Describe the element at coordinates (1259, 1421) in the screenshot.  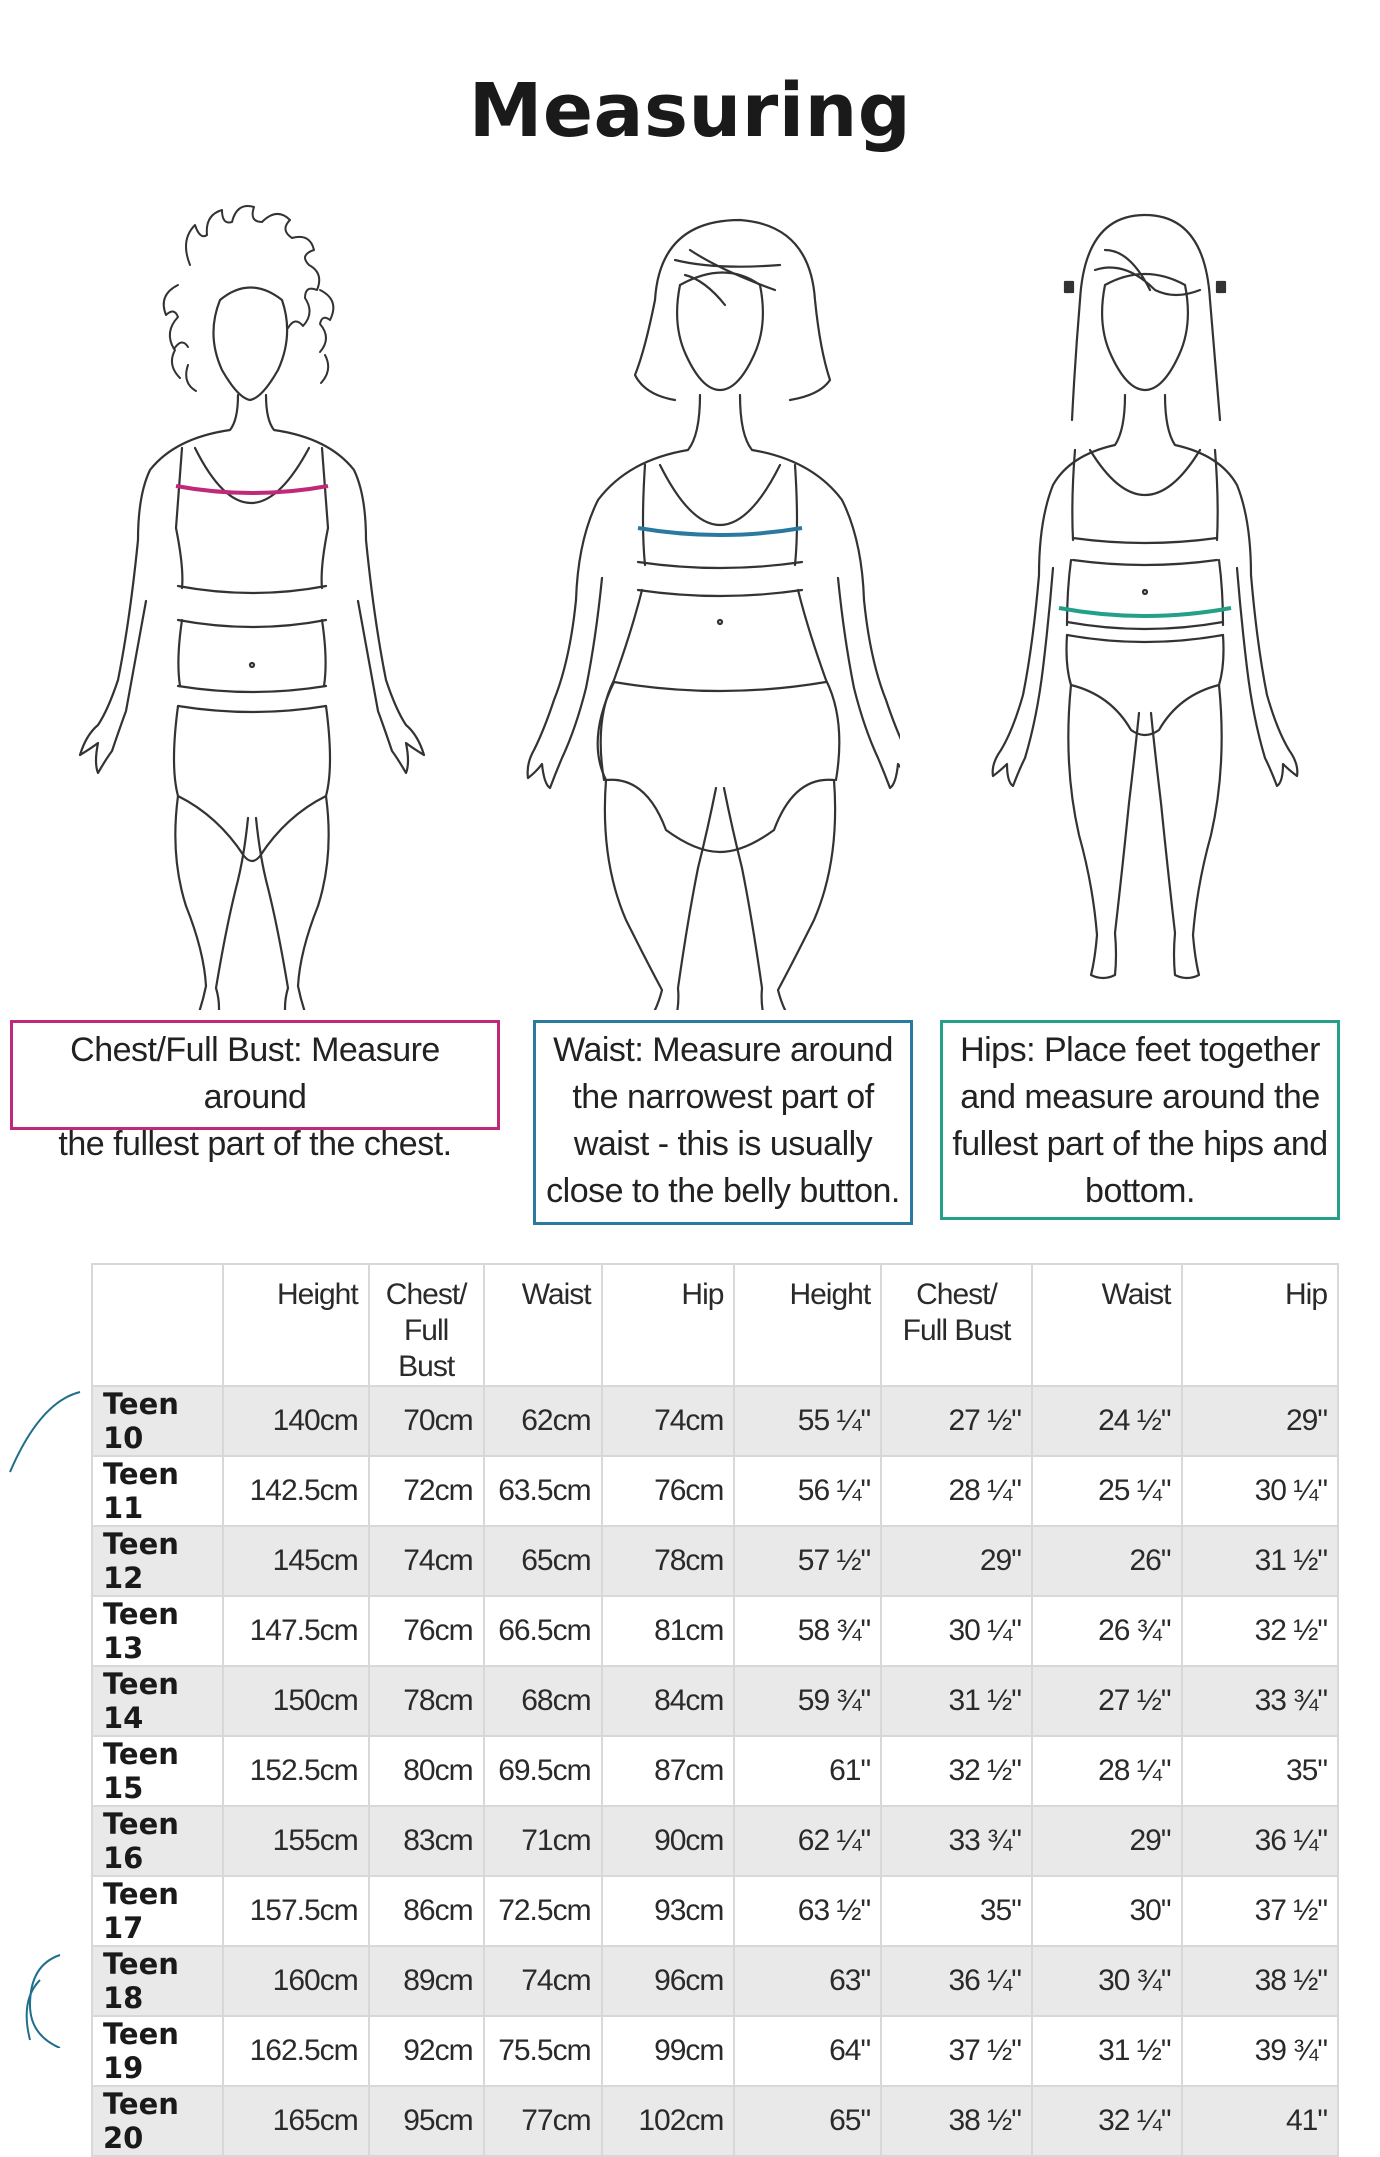
I see `measurement-cell: 29"` at that location.